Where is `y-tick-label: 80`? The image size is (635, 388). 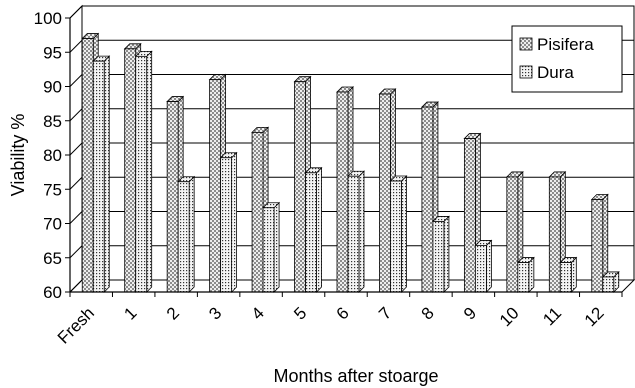
y-tick-label: 80 is located at coordinates (52, 155).